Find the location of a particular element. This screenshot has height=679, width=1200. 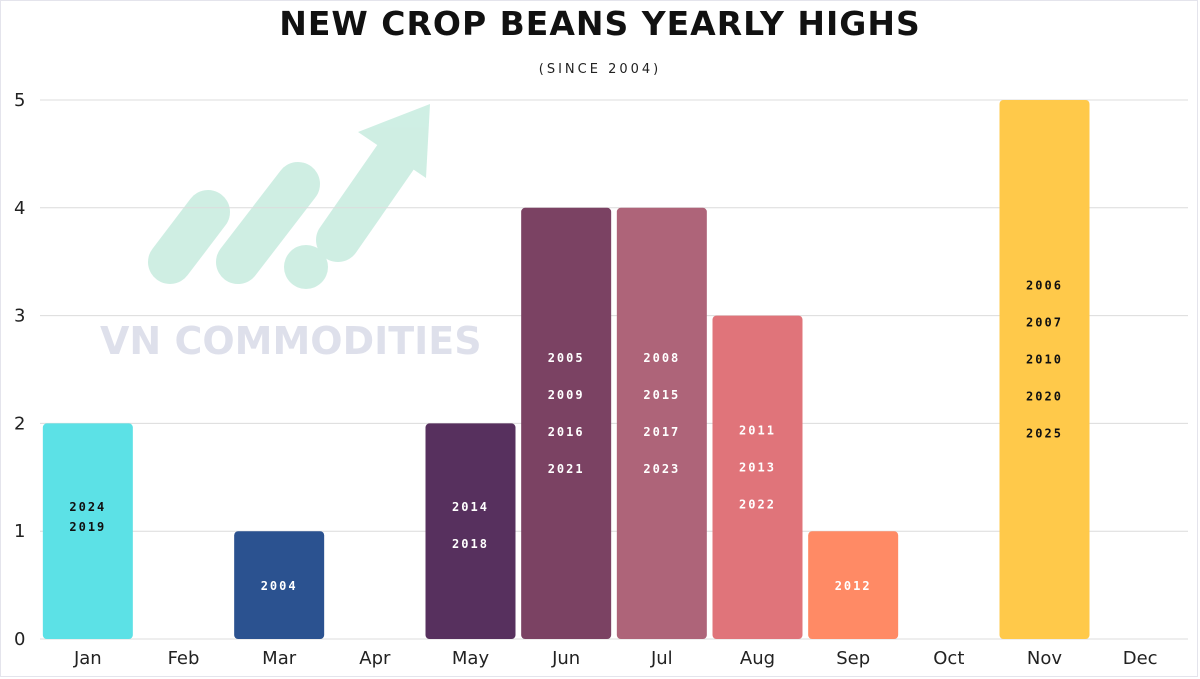

bar-data-label: 2006 is located at coordinates (1044, 286).